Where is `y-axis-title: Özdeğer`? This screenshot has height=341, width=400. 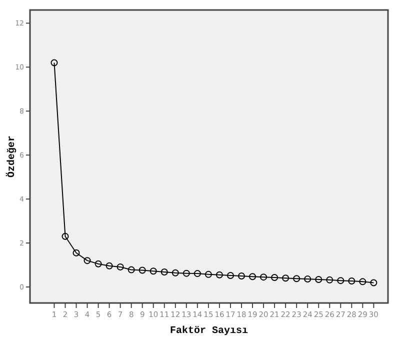
y-axis-title: Özdeğer is located at coordinates (11, 156).